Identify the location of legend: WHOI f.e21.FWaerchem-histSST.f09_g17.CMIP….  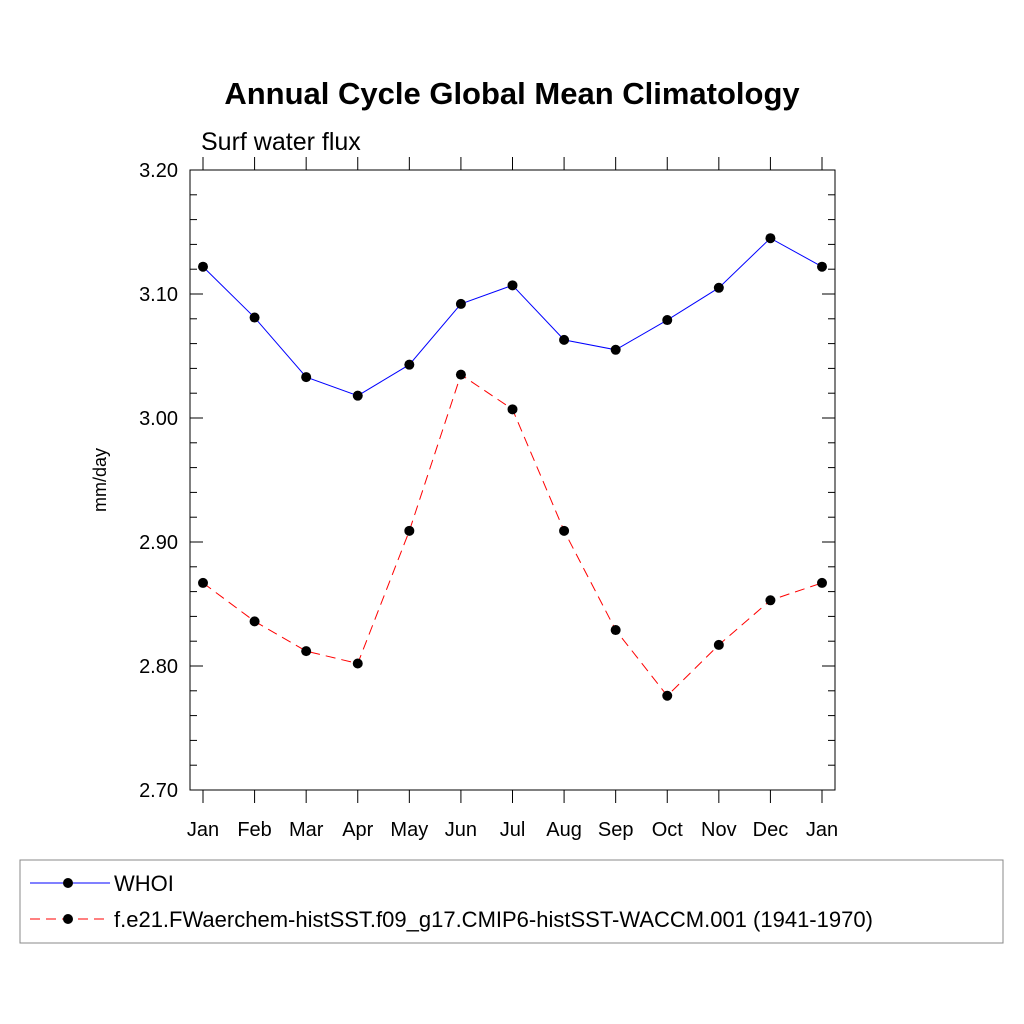
(451, 901).